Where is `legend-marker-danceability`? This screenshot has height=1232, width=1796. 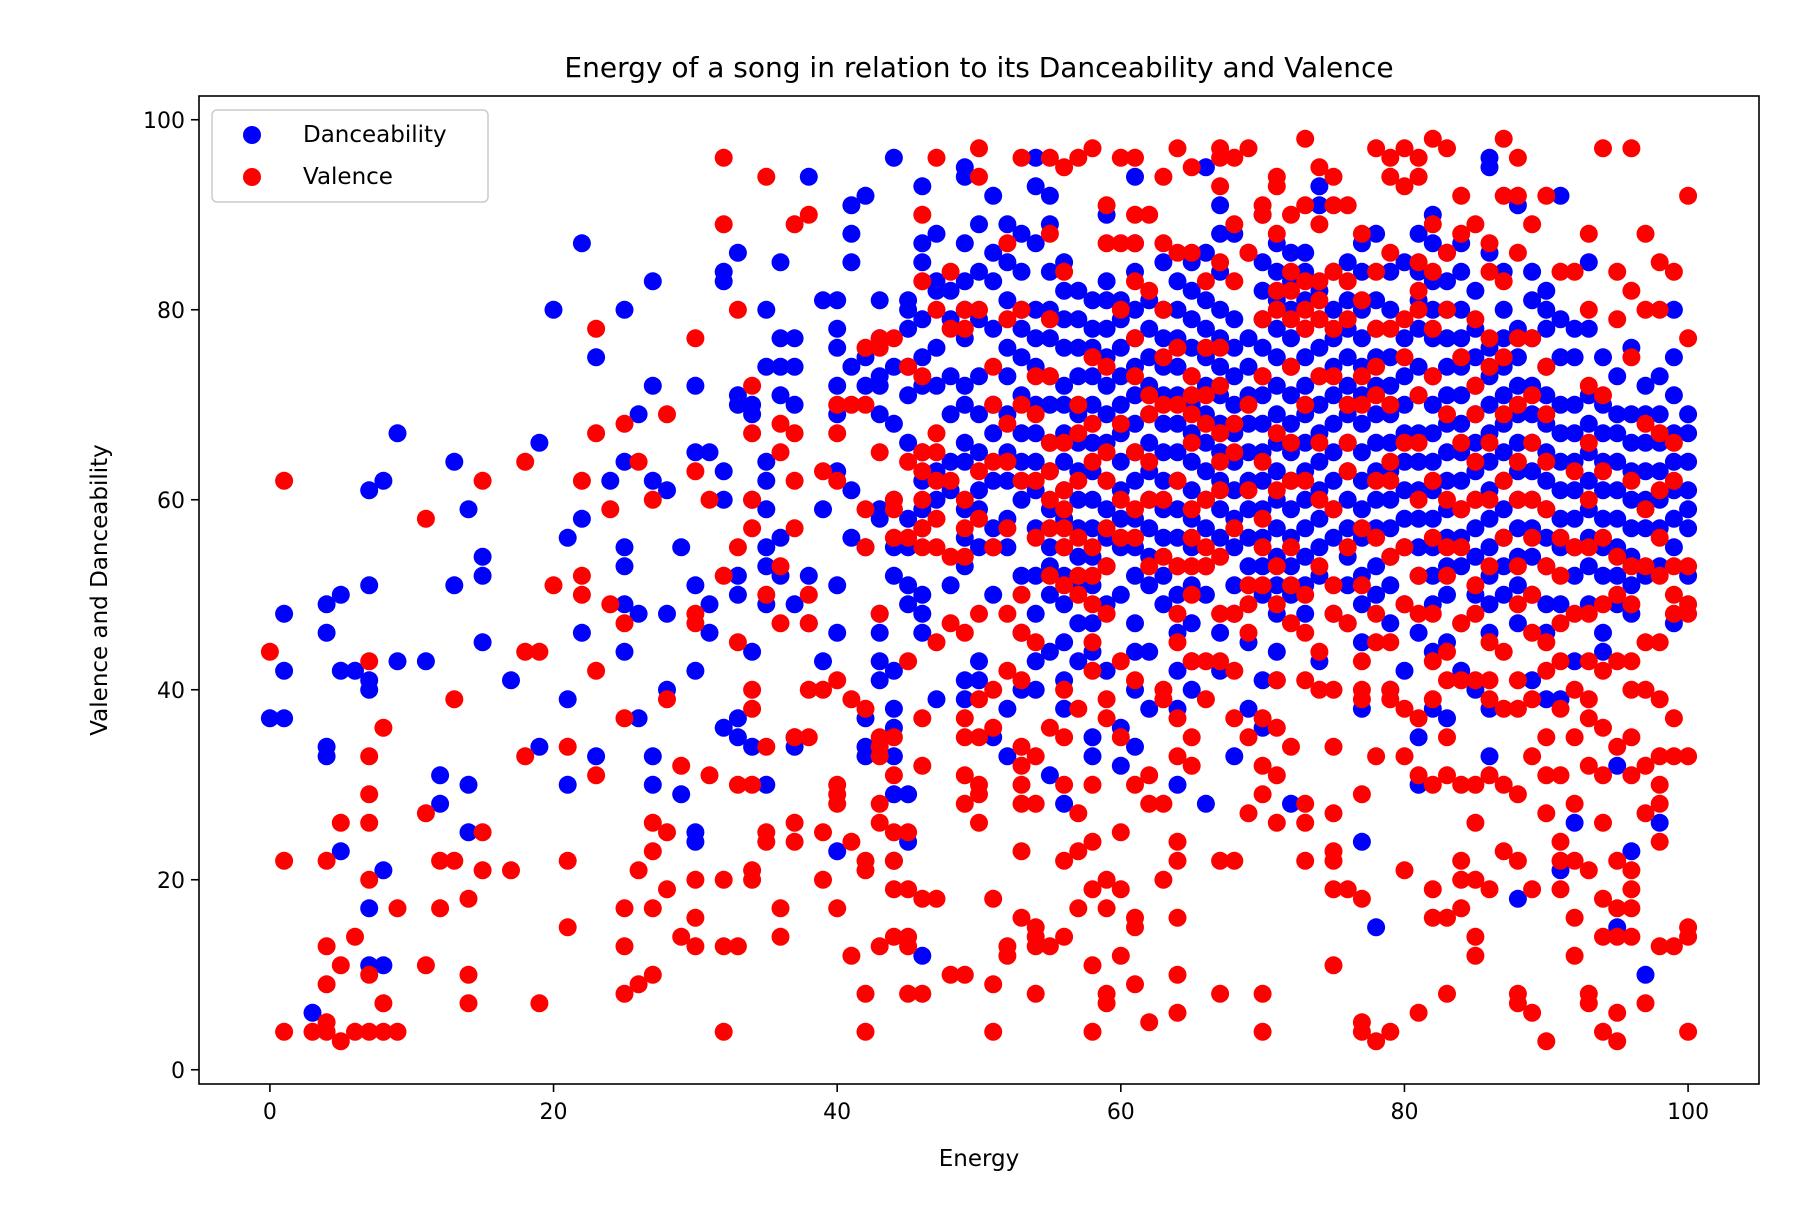 legend-marker-danceability is located at coordinates (252, 135).